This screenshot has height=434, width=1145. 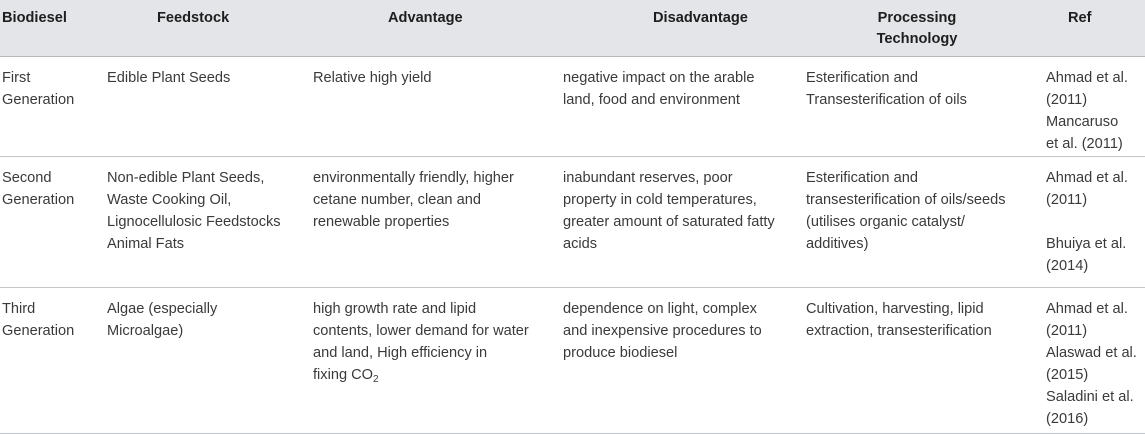 I want to click on cell-feedstock: Edible Plant Seeds, so click(x=168, y=78).